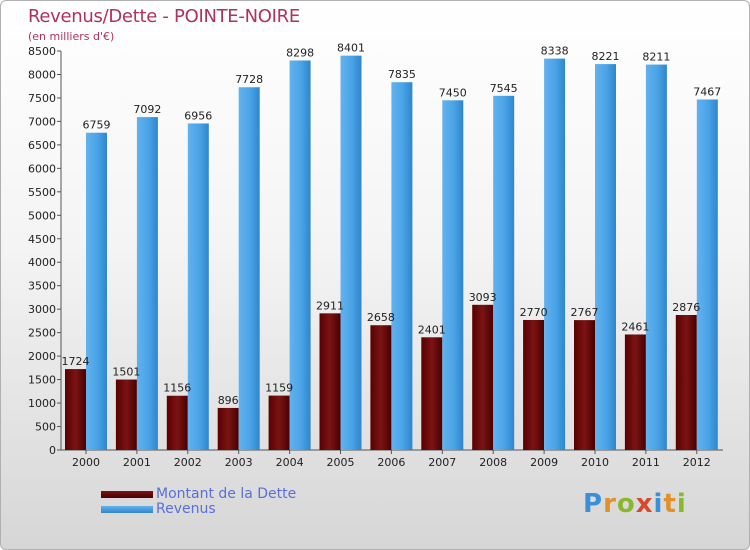 The width and height of the screenshot is (750, 550). Describe the element at coordinates (555, 51) in the screenshot. I see `data-label-revenus: 8338` at that location.